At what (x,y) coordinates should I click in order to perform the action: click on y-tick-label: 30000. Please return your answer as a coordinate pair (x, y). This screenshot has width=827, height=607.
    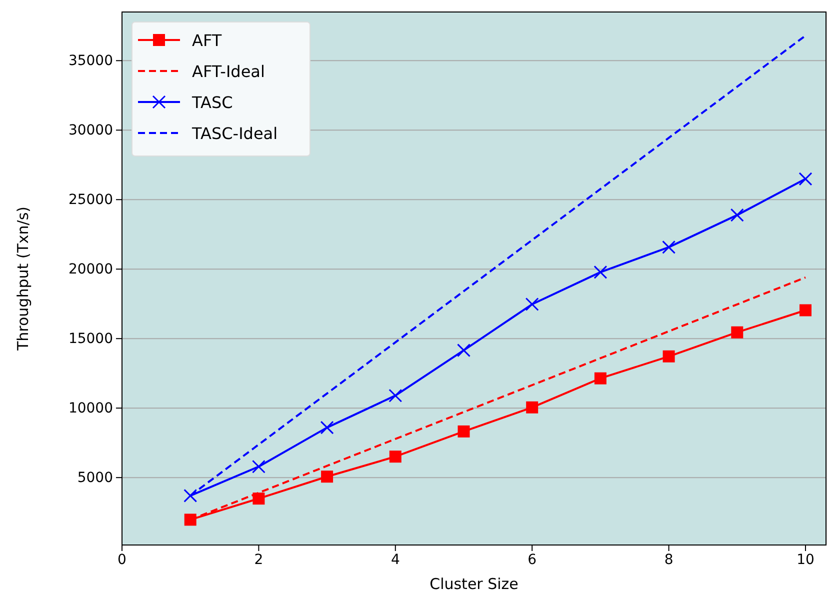
    Looking at the image, I should click on (90, 130).